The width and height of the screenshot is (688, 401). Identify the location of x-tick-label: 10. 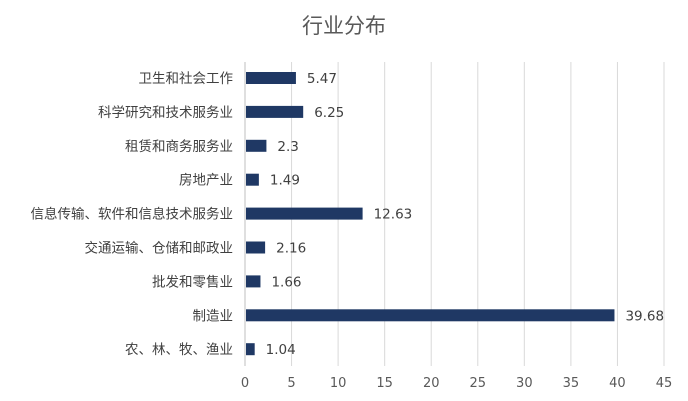
(338, 383).